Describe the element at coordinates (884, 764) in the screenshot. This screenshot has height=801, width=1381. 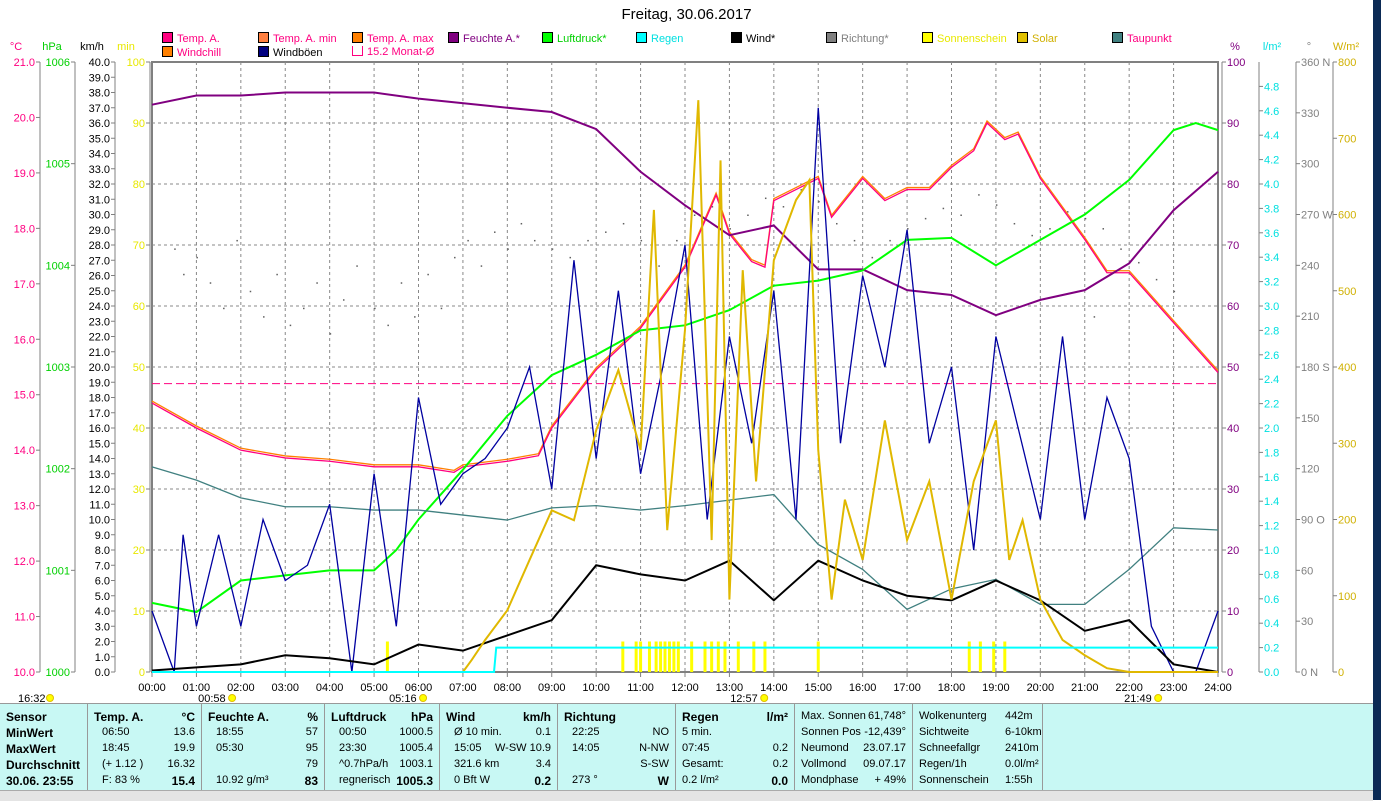
I see `panel-cell-value: 09.07.17` at that location.